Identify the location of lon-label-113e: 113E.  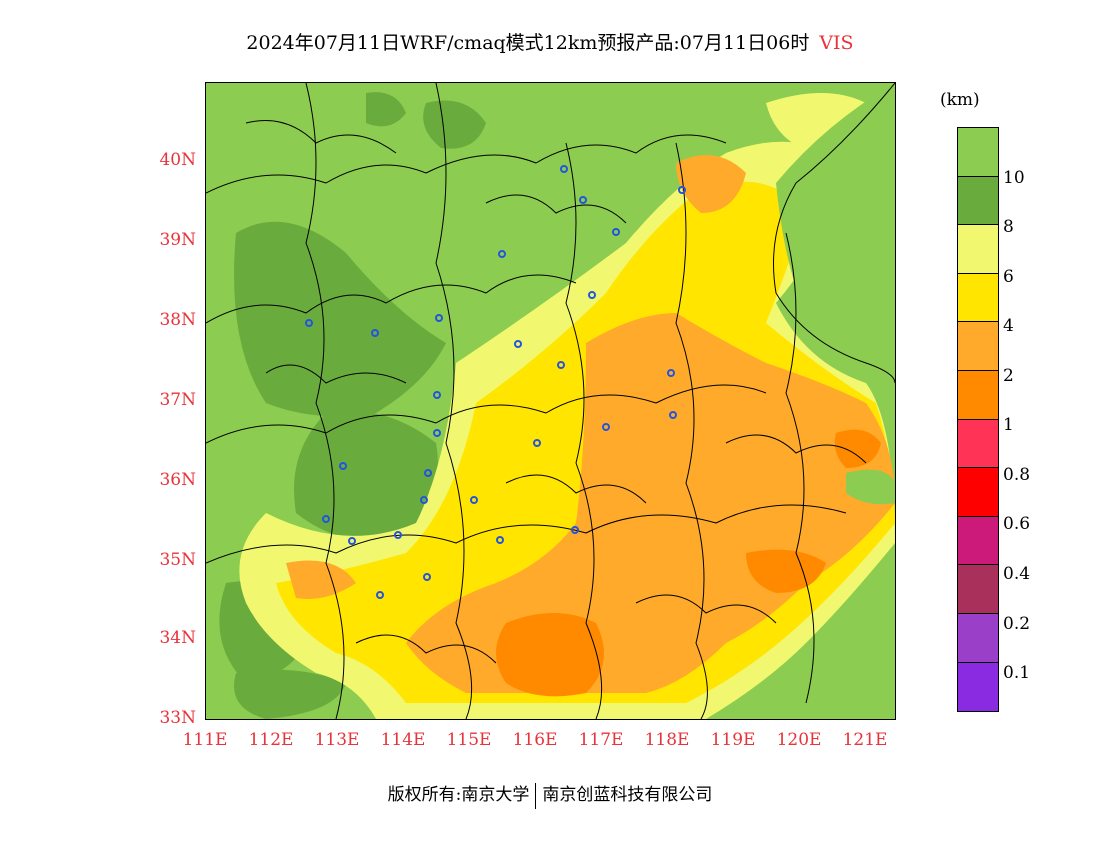
(337, 740).